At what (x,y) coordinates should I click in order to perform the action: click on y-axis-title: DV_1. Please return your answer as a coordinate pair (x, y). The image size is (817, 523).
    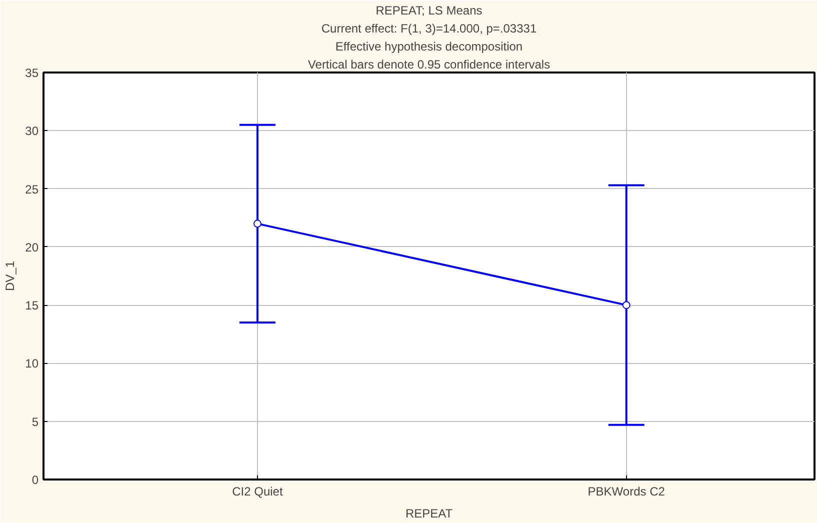
    Looking at the image, I should click on (10, 276).